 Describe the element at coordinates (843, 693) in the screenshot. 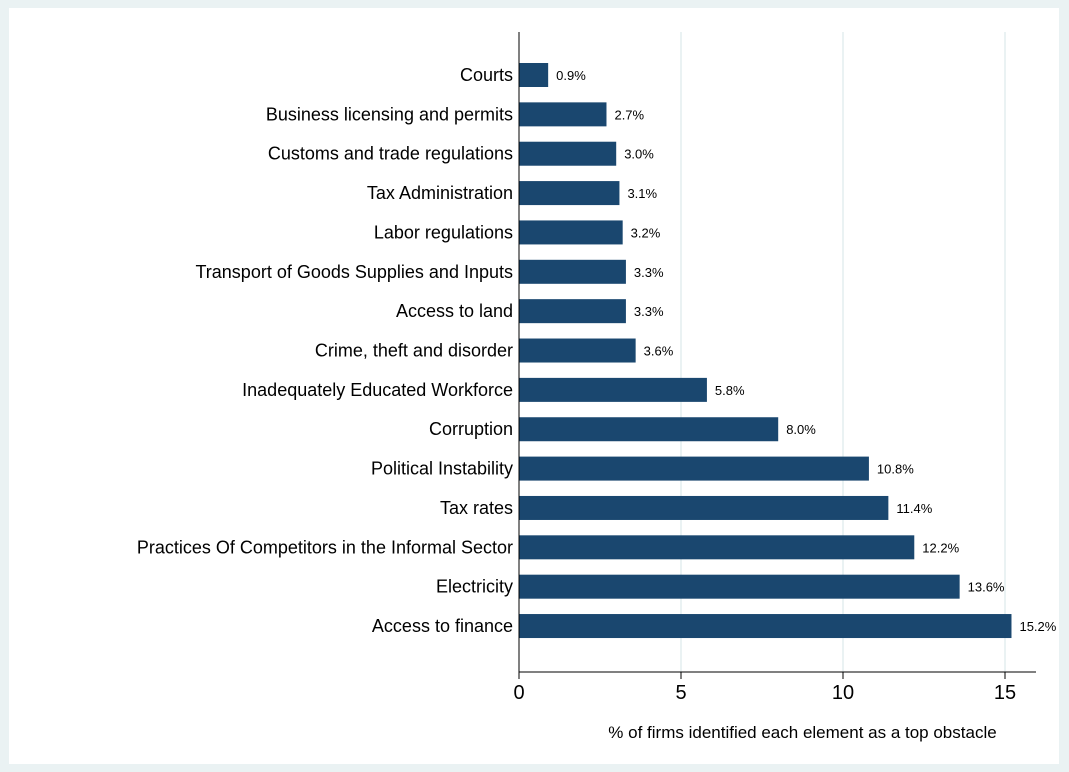

I see `x-tick-label-2: 10` at that location.